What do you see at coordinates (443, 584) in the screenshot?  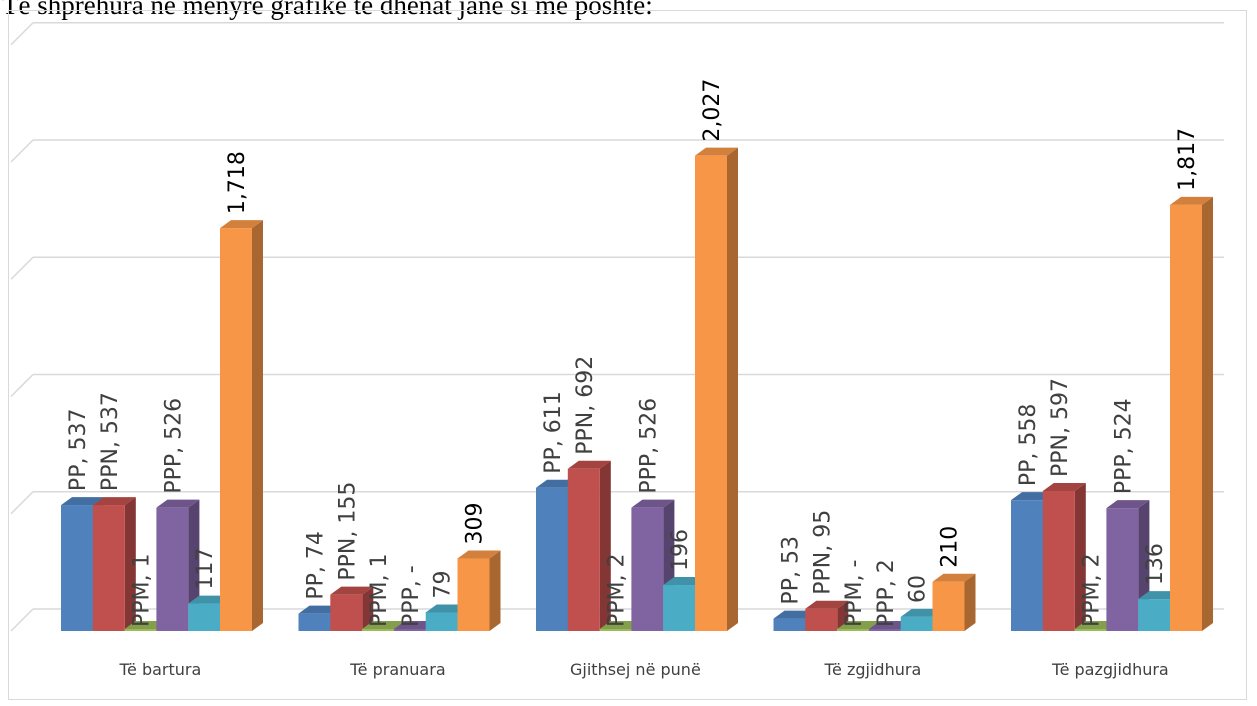 I see `data-label: 79` at bounding box center [443, 584].